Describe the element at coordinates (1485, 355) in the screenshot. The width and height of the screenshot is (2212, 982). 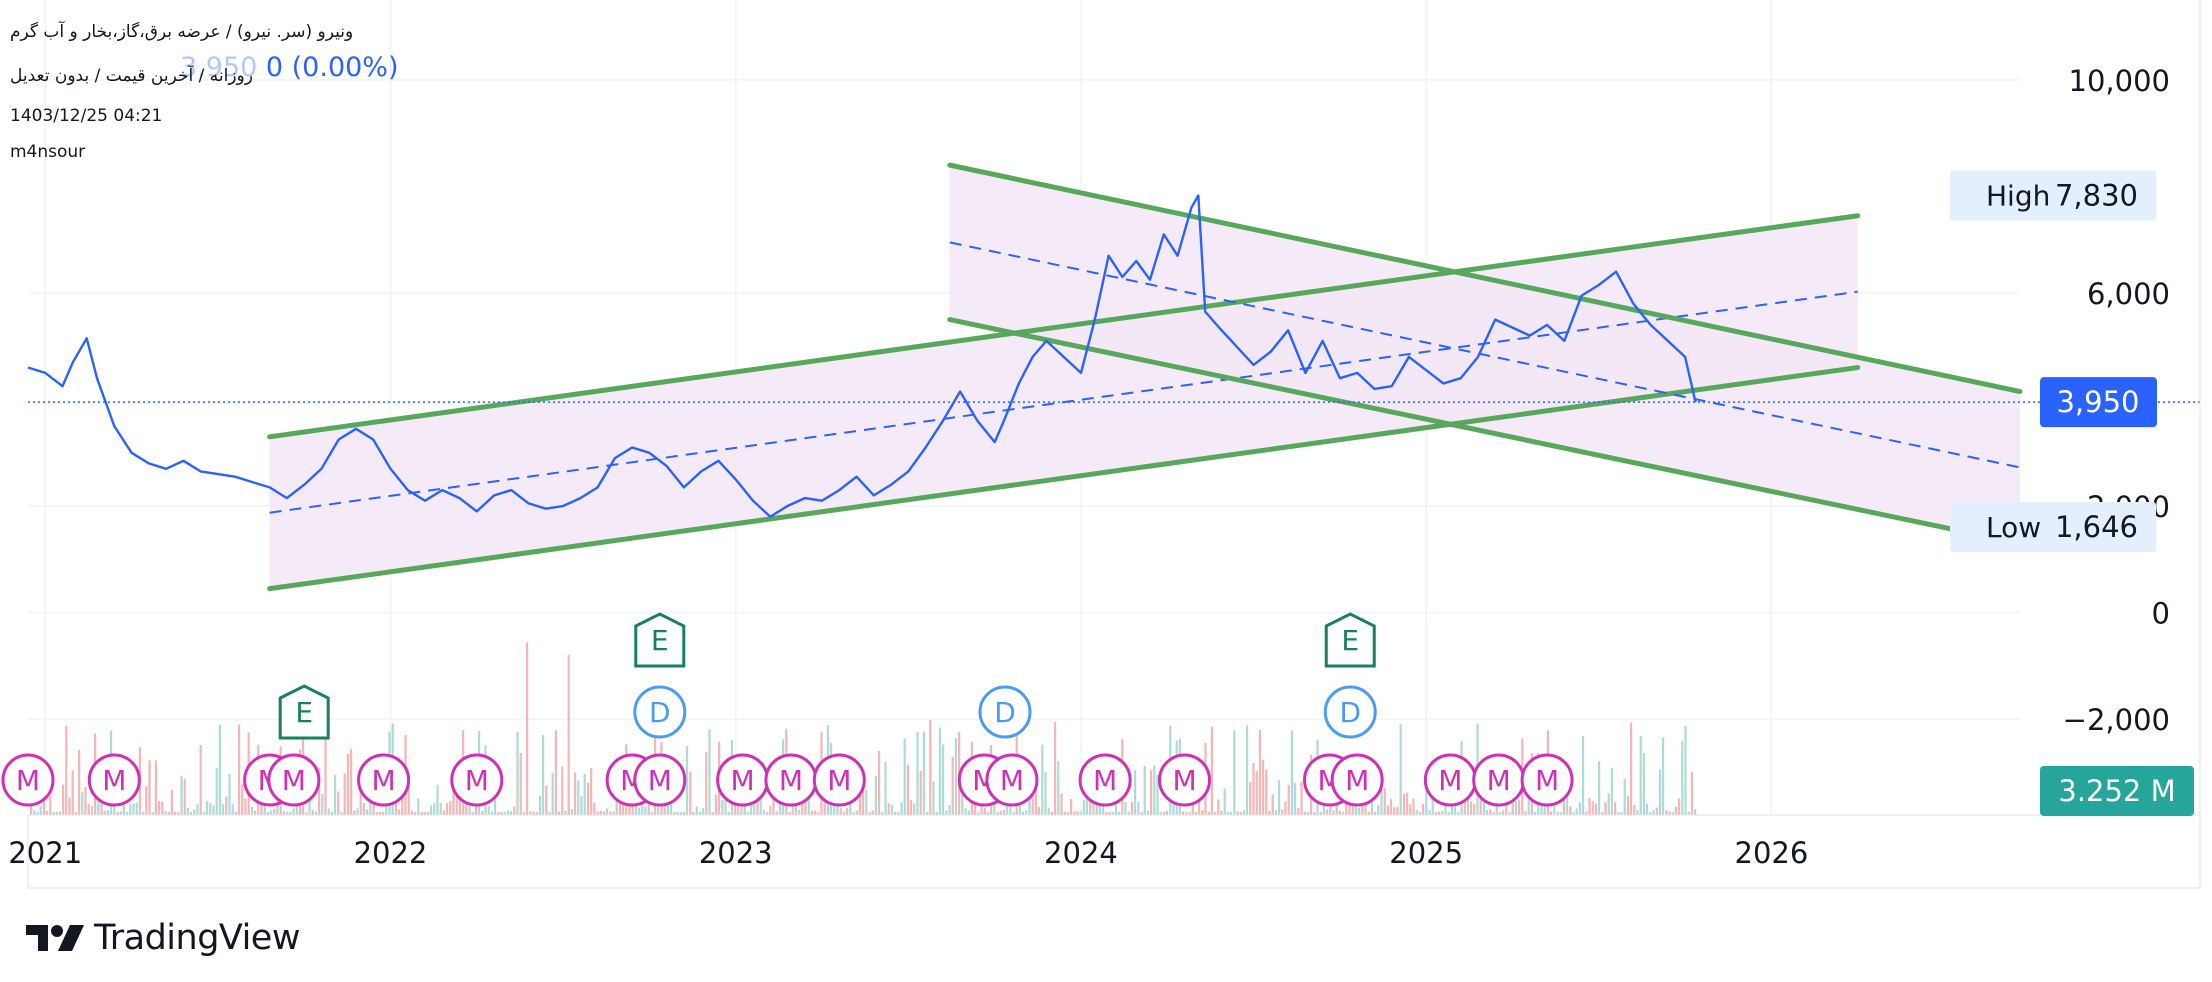
I see `channel-2-median-line` at that location.